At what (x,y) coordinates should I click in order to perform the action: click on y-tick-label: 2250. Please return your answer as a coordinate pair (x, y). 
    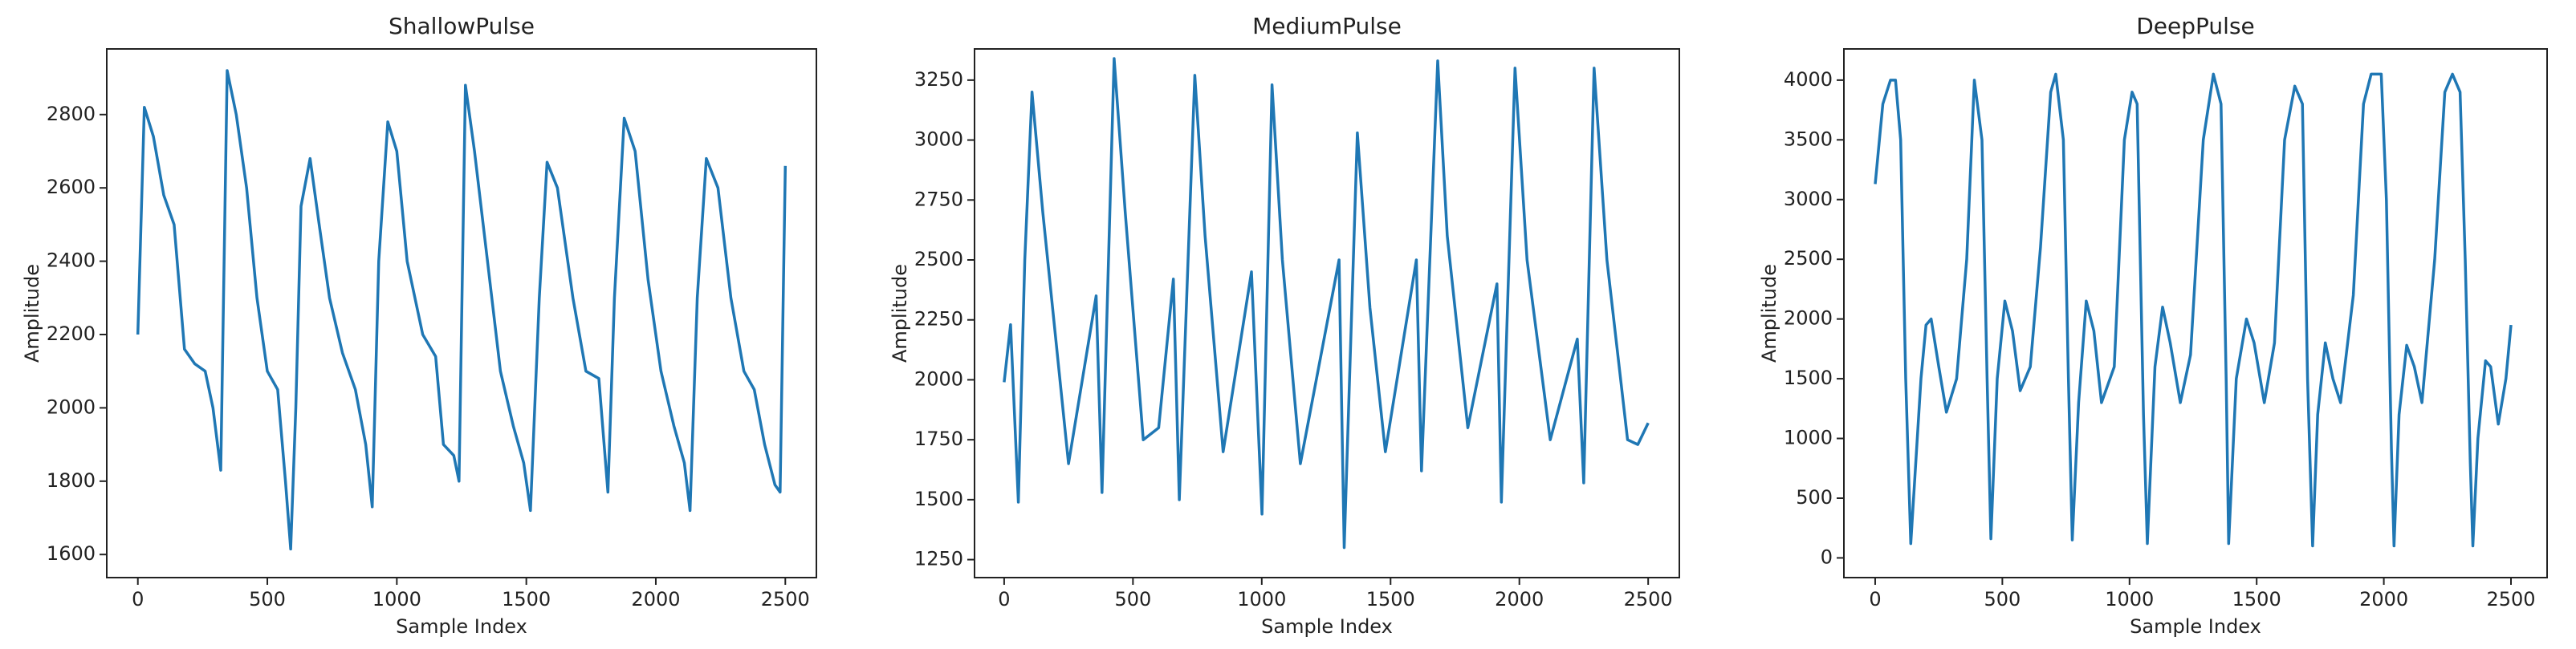
    Looking at the image, I should click on (938, 319).